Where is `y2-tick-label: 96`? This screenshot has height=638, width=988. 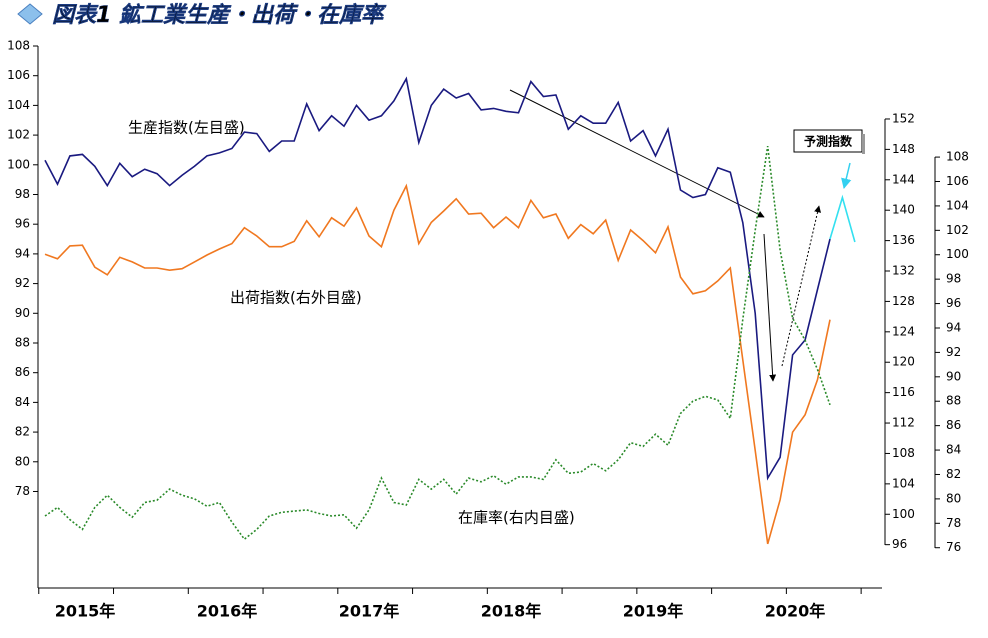
y2-tick-label: 96 is located at coordinates (899, 544).